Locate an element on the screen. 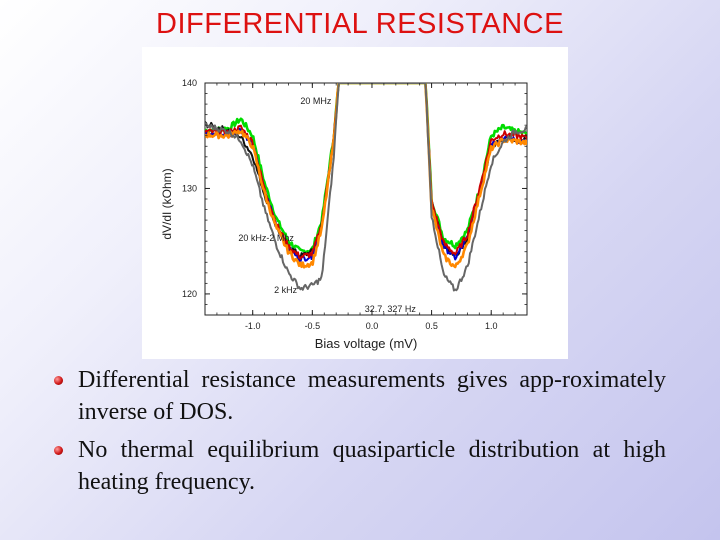 This screenshot has width=720, height=540. x-tick-label: -1.0 is located at coordinates (253, 326).